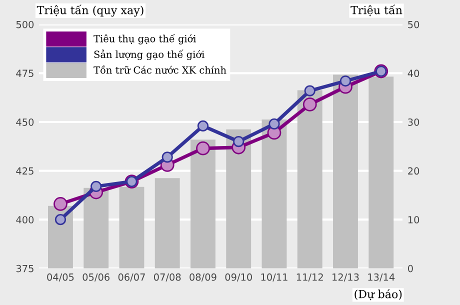 The width and height of the screenshot is (460, 305). Describe the element at coordinates (376, 10) in the screenshot. I see `y2-axis-title: Triệu tấn` at that location.